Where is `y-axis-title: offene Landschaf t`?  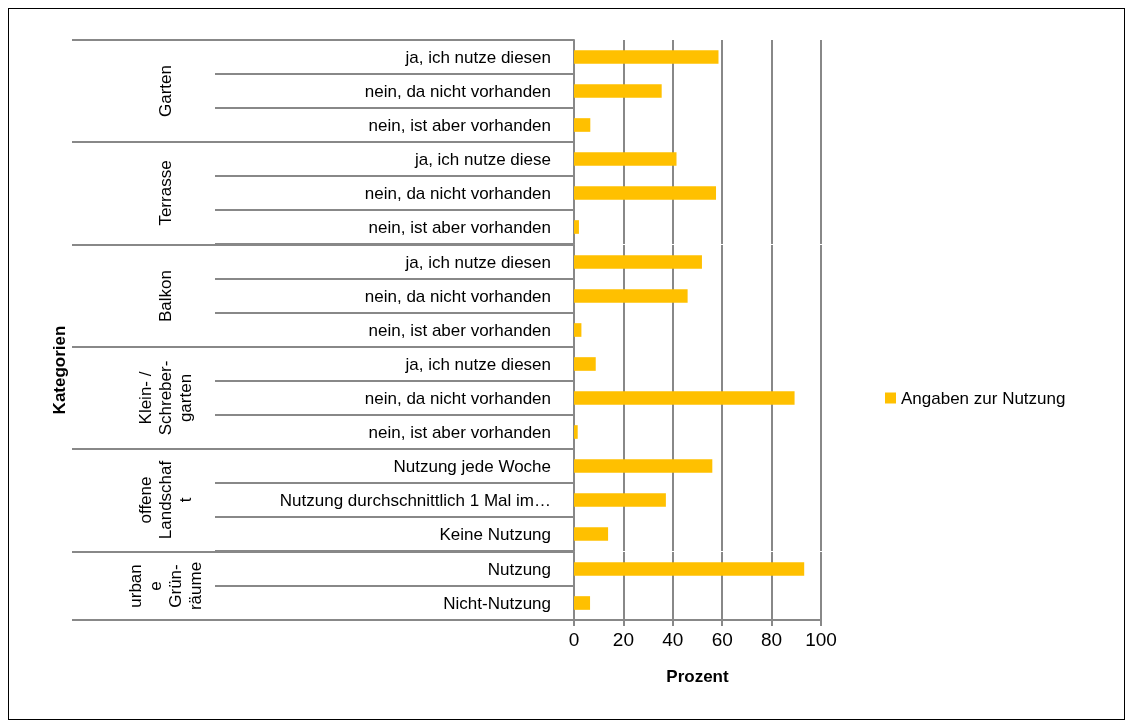
y-axis-title: offene Landschaf t is located at coordinates (165, 500).